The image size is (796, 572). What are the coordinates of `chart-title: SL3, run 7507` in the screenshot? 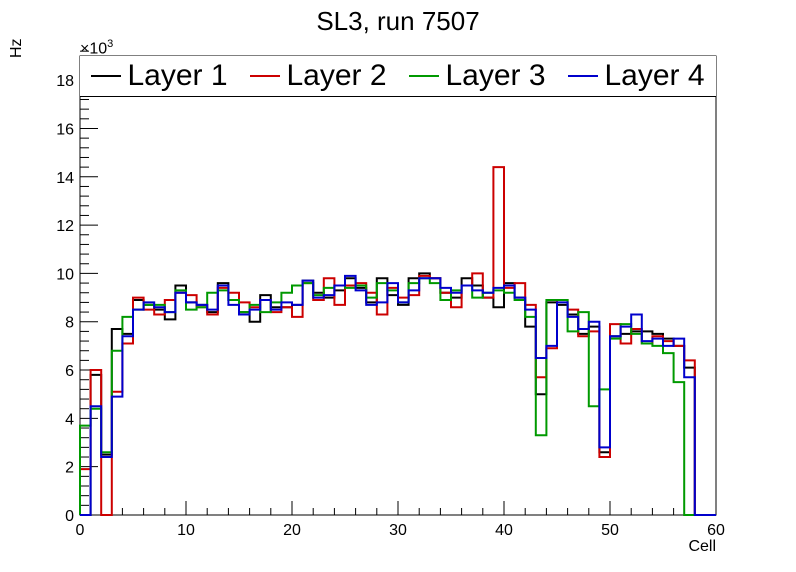 It's located at (398, 21).